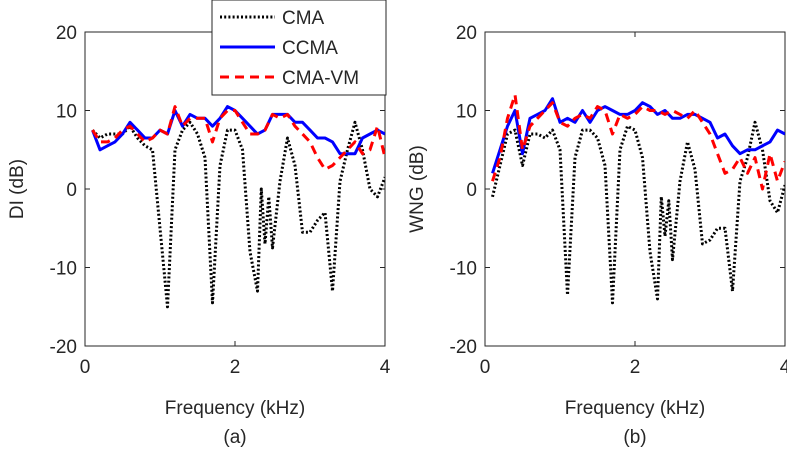 This screenshot has height=462, width=787. What do you see at coordinates (417, 189) in the screenshot?
I see `y-axis-label: WNG (dB)` at bounding box center [417, 189].